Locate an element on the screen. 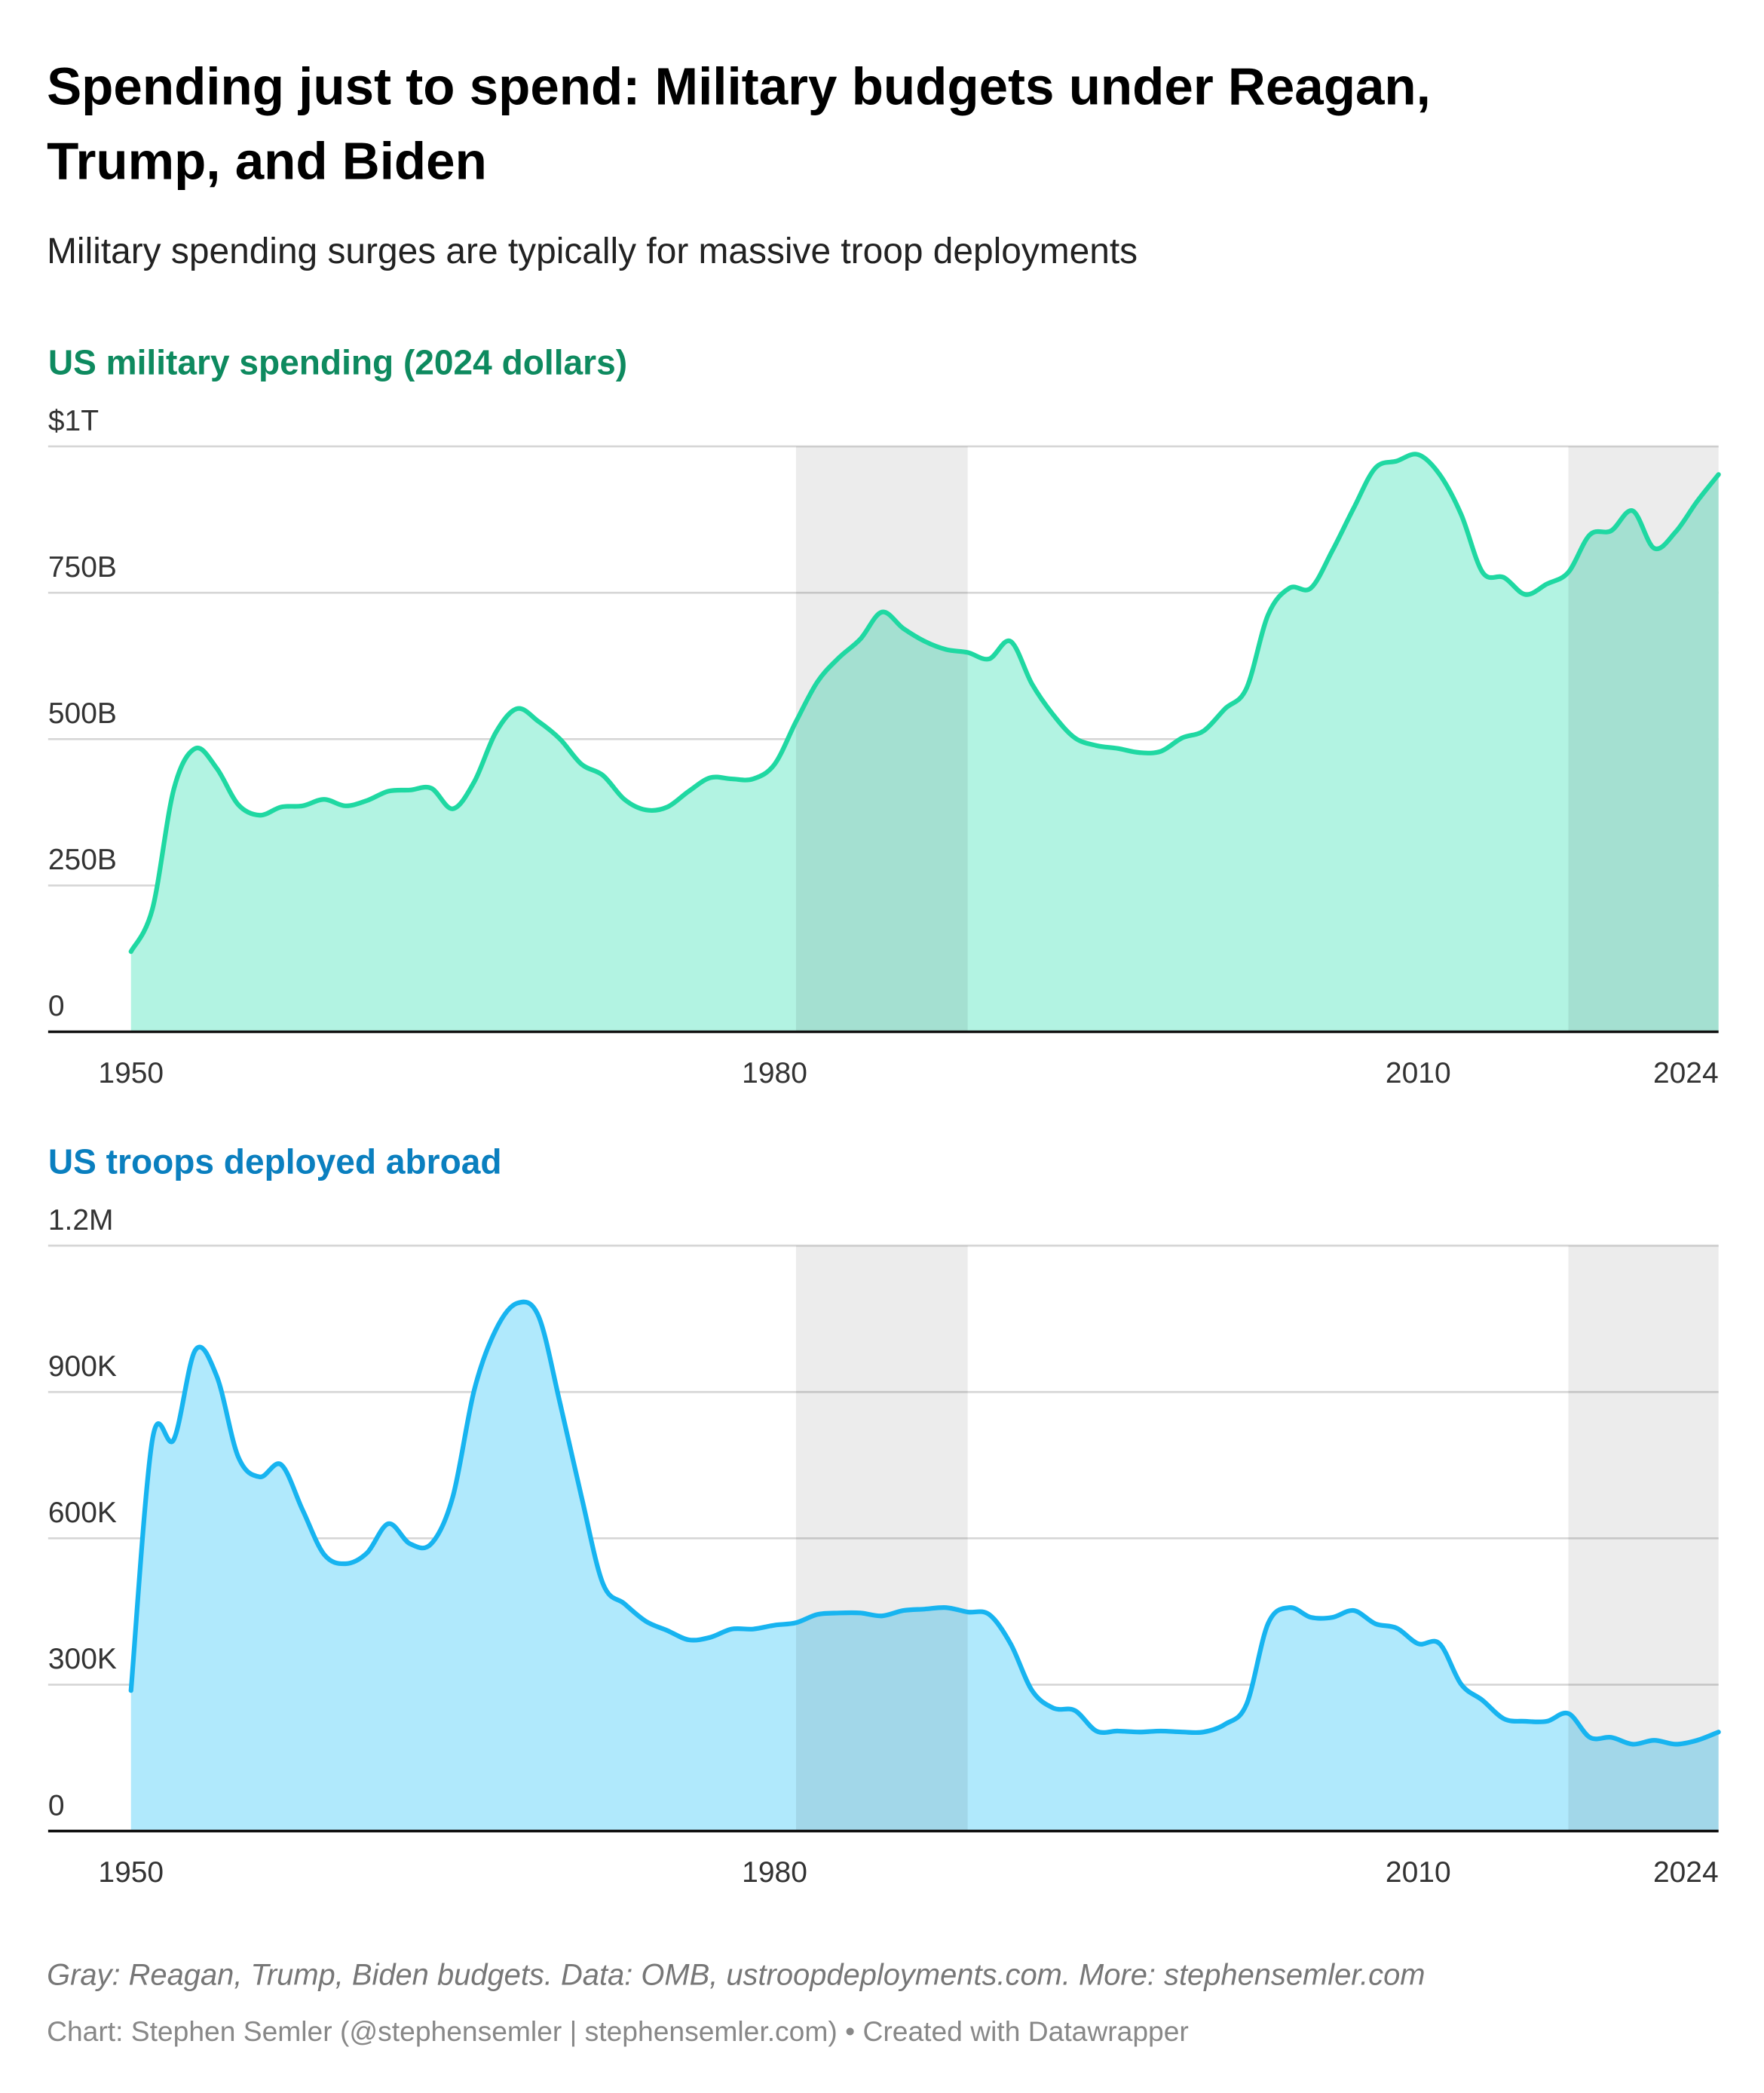 Image resolution: width=1764 pixels, height=2093 pixels. y-tick-label: 1.2M is located at coordinates (81, 1220).